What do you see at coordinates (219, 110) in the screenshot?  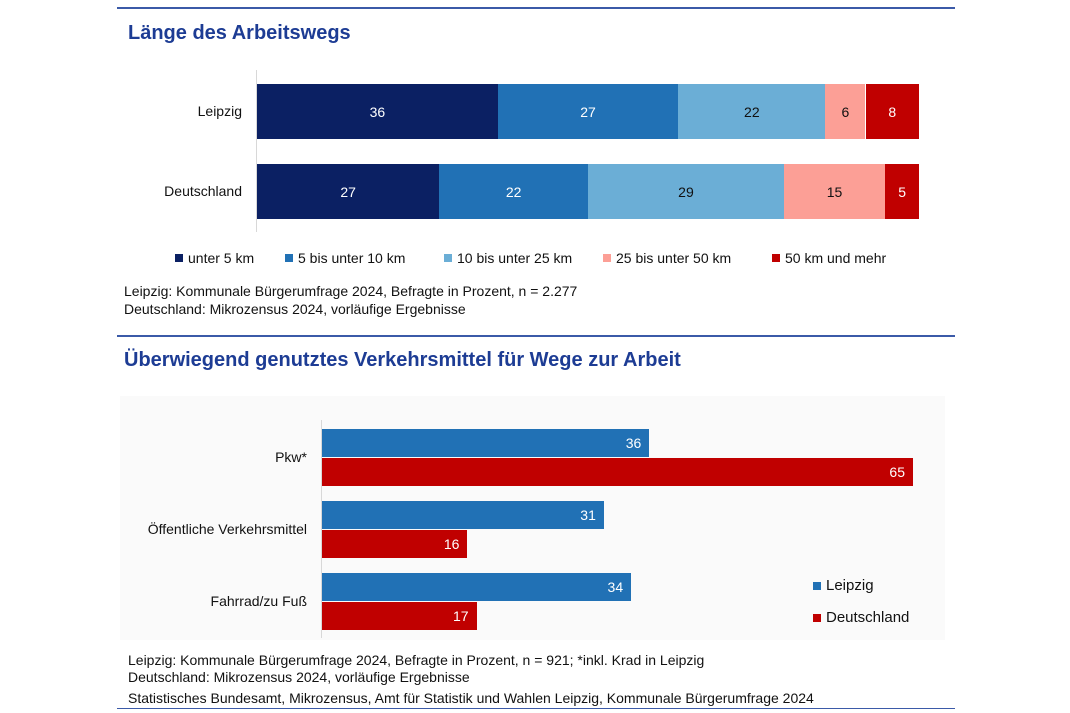 I see `category-label: Leipzig` at bounding box center [219, 110].